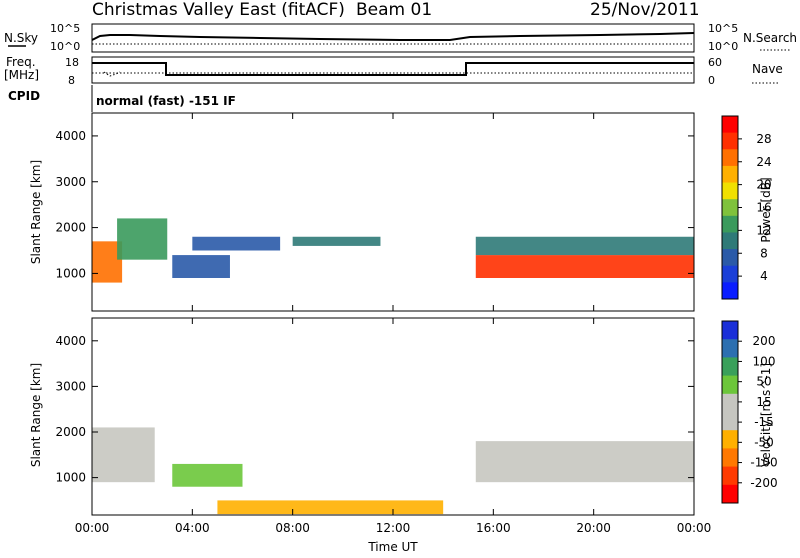  Describe the element at coordinates (764, 253) in the screenshot. I see `power-colorbar-label-5: 8` at that location.